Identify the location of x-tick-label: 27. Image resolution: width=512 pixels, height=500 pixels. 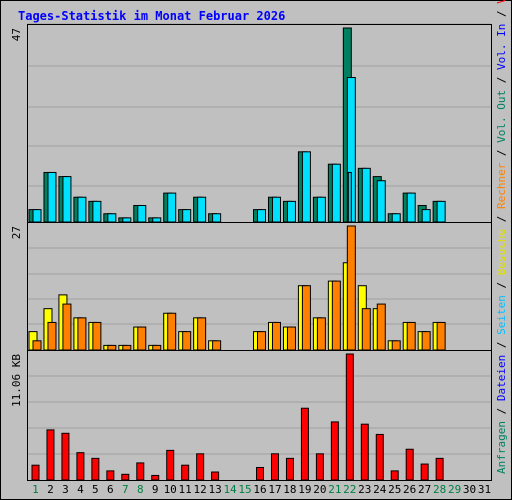
(424, 489).